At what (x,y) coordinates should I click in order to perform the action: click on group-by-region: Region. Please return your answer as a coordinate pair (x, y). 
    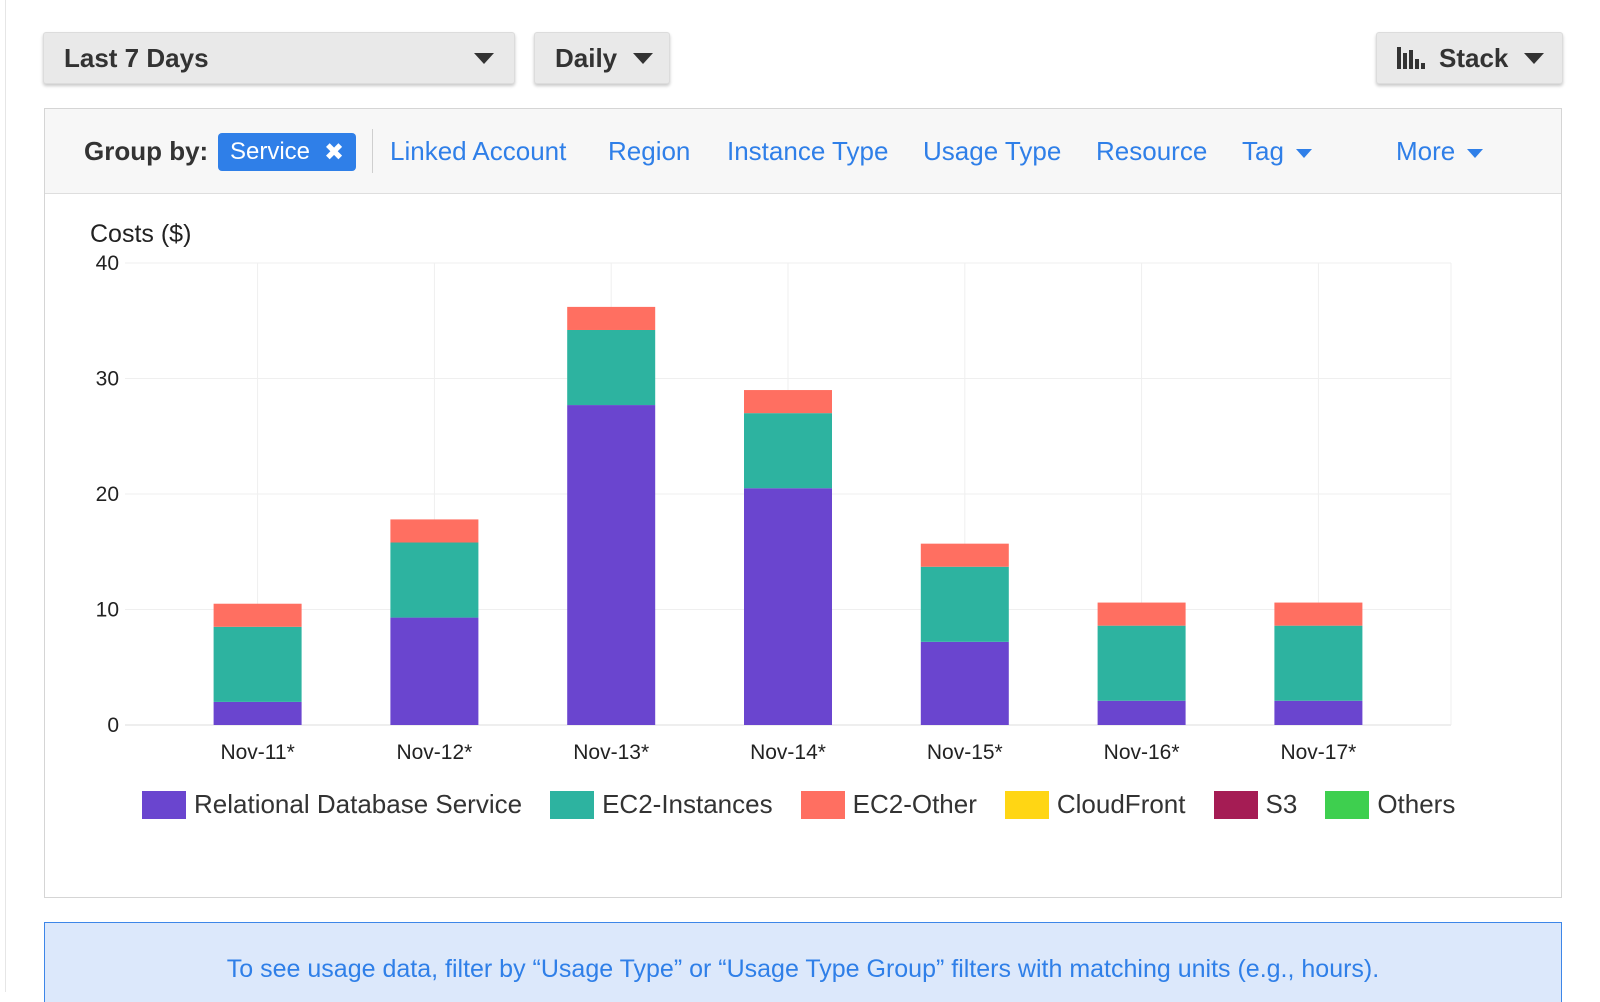
    Looking at the image, I should click on (649, 151).